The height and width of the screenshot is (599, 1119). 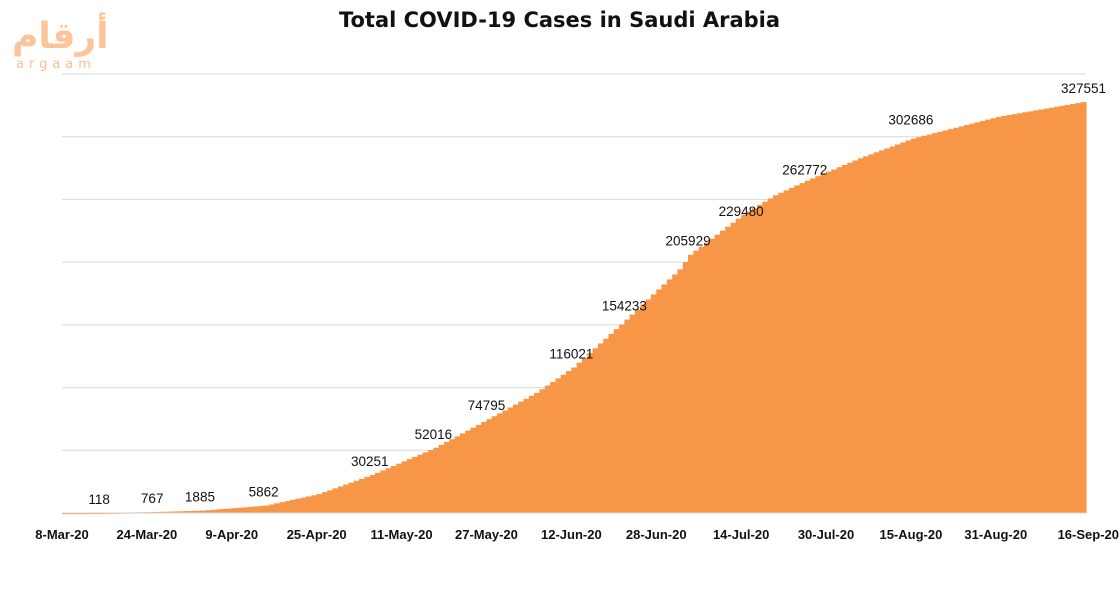 I want to click on x-tick-label: 28-Jun-20, so click(x=656, y=534).